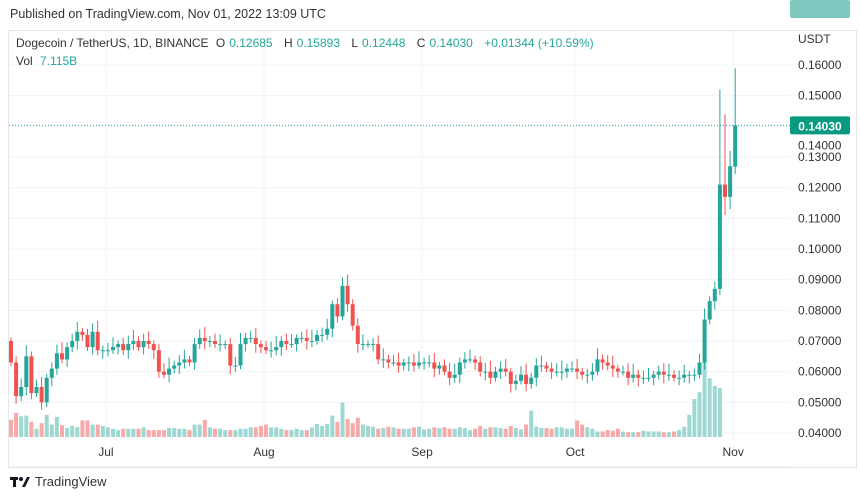  I want to click on current-volume-label: 7.115B, so click(820, 1).